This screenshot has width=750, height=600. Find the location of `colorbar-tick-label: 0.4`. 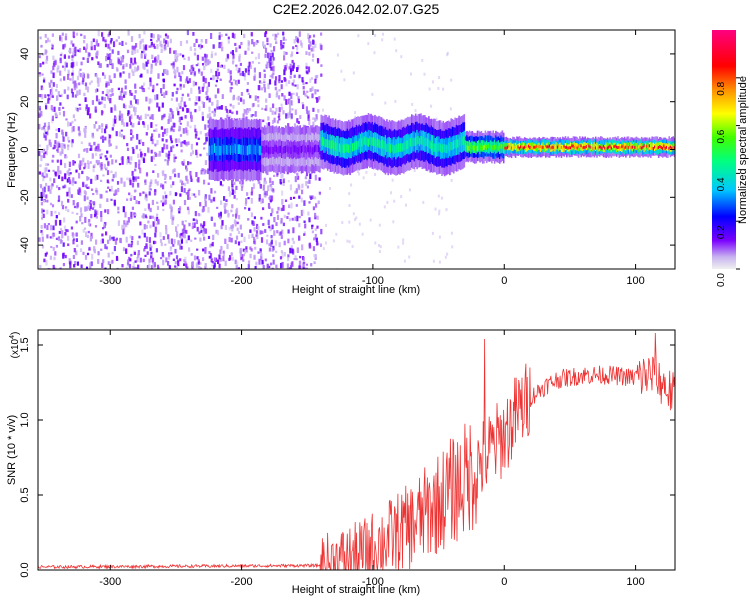

colorbar-tick-label: 0.4 is located at coordinates (721, 184).